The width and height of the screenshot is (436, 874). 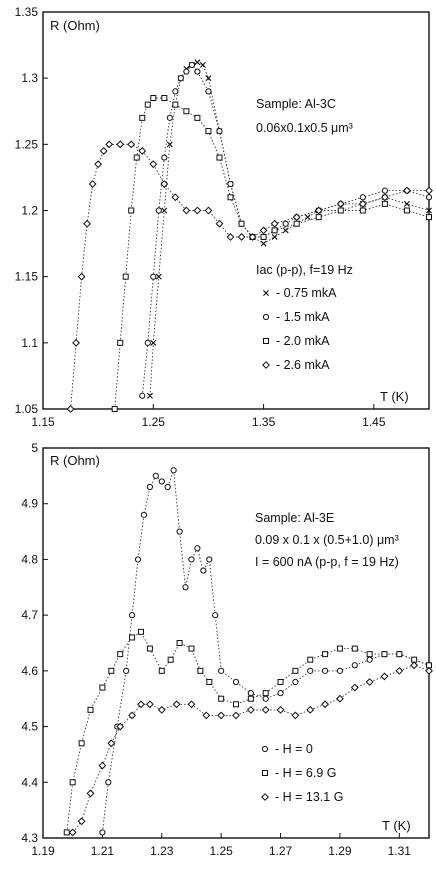 What do you see at coordinates (29, 559) in the screenshot?
I see `y-tick-label: 4.8` at bounding box center [29, 559].